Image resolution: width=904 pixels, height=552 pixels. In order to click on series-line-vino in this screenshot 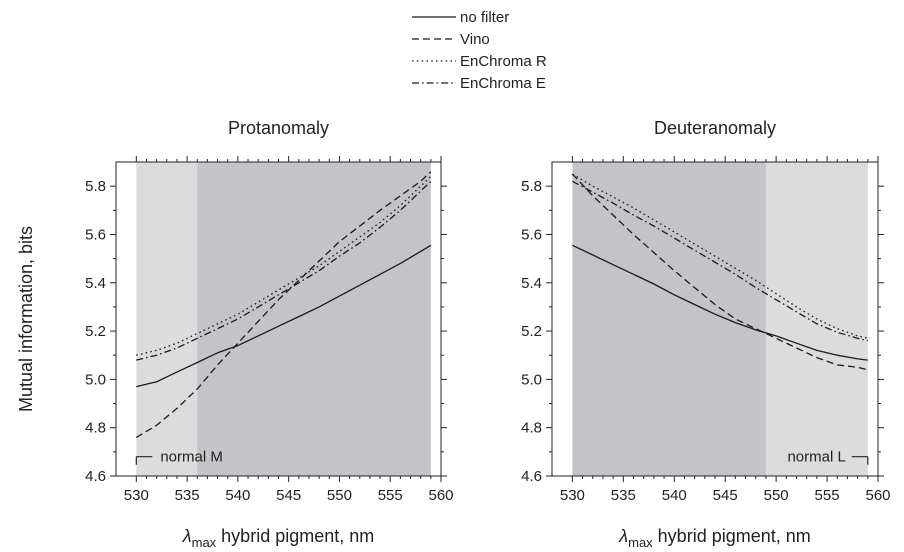, I will do `click(719, 272)`.